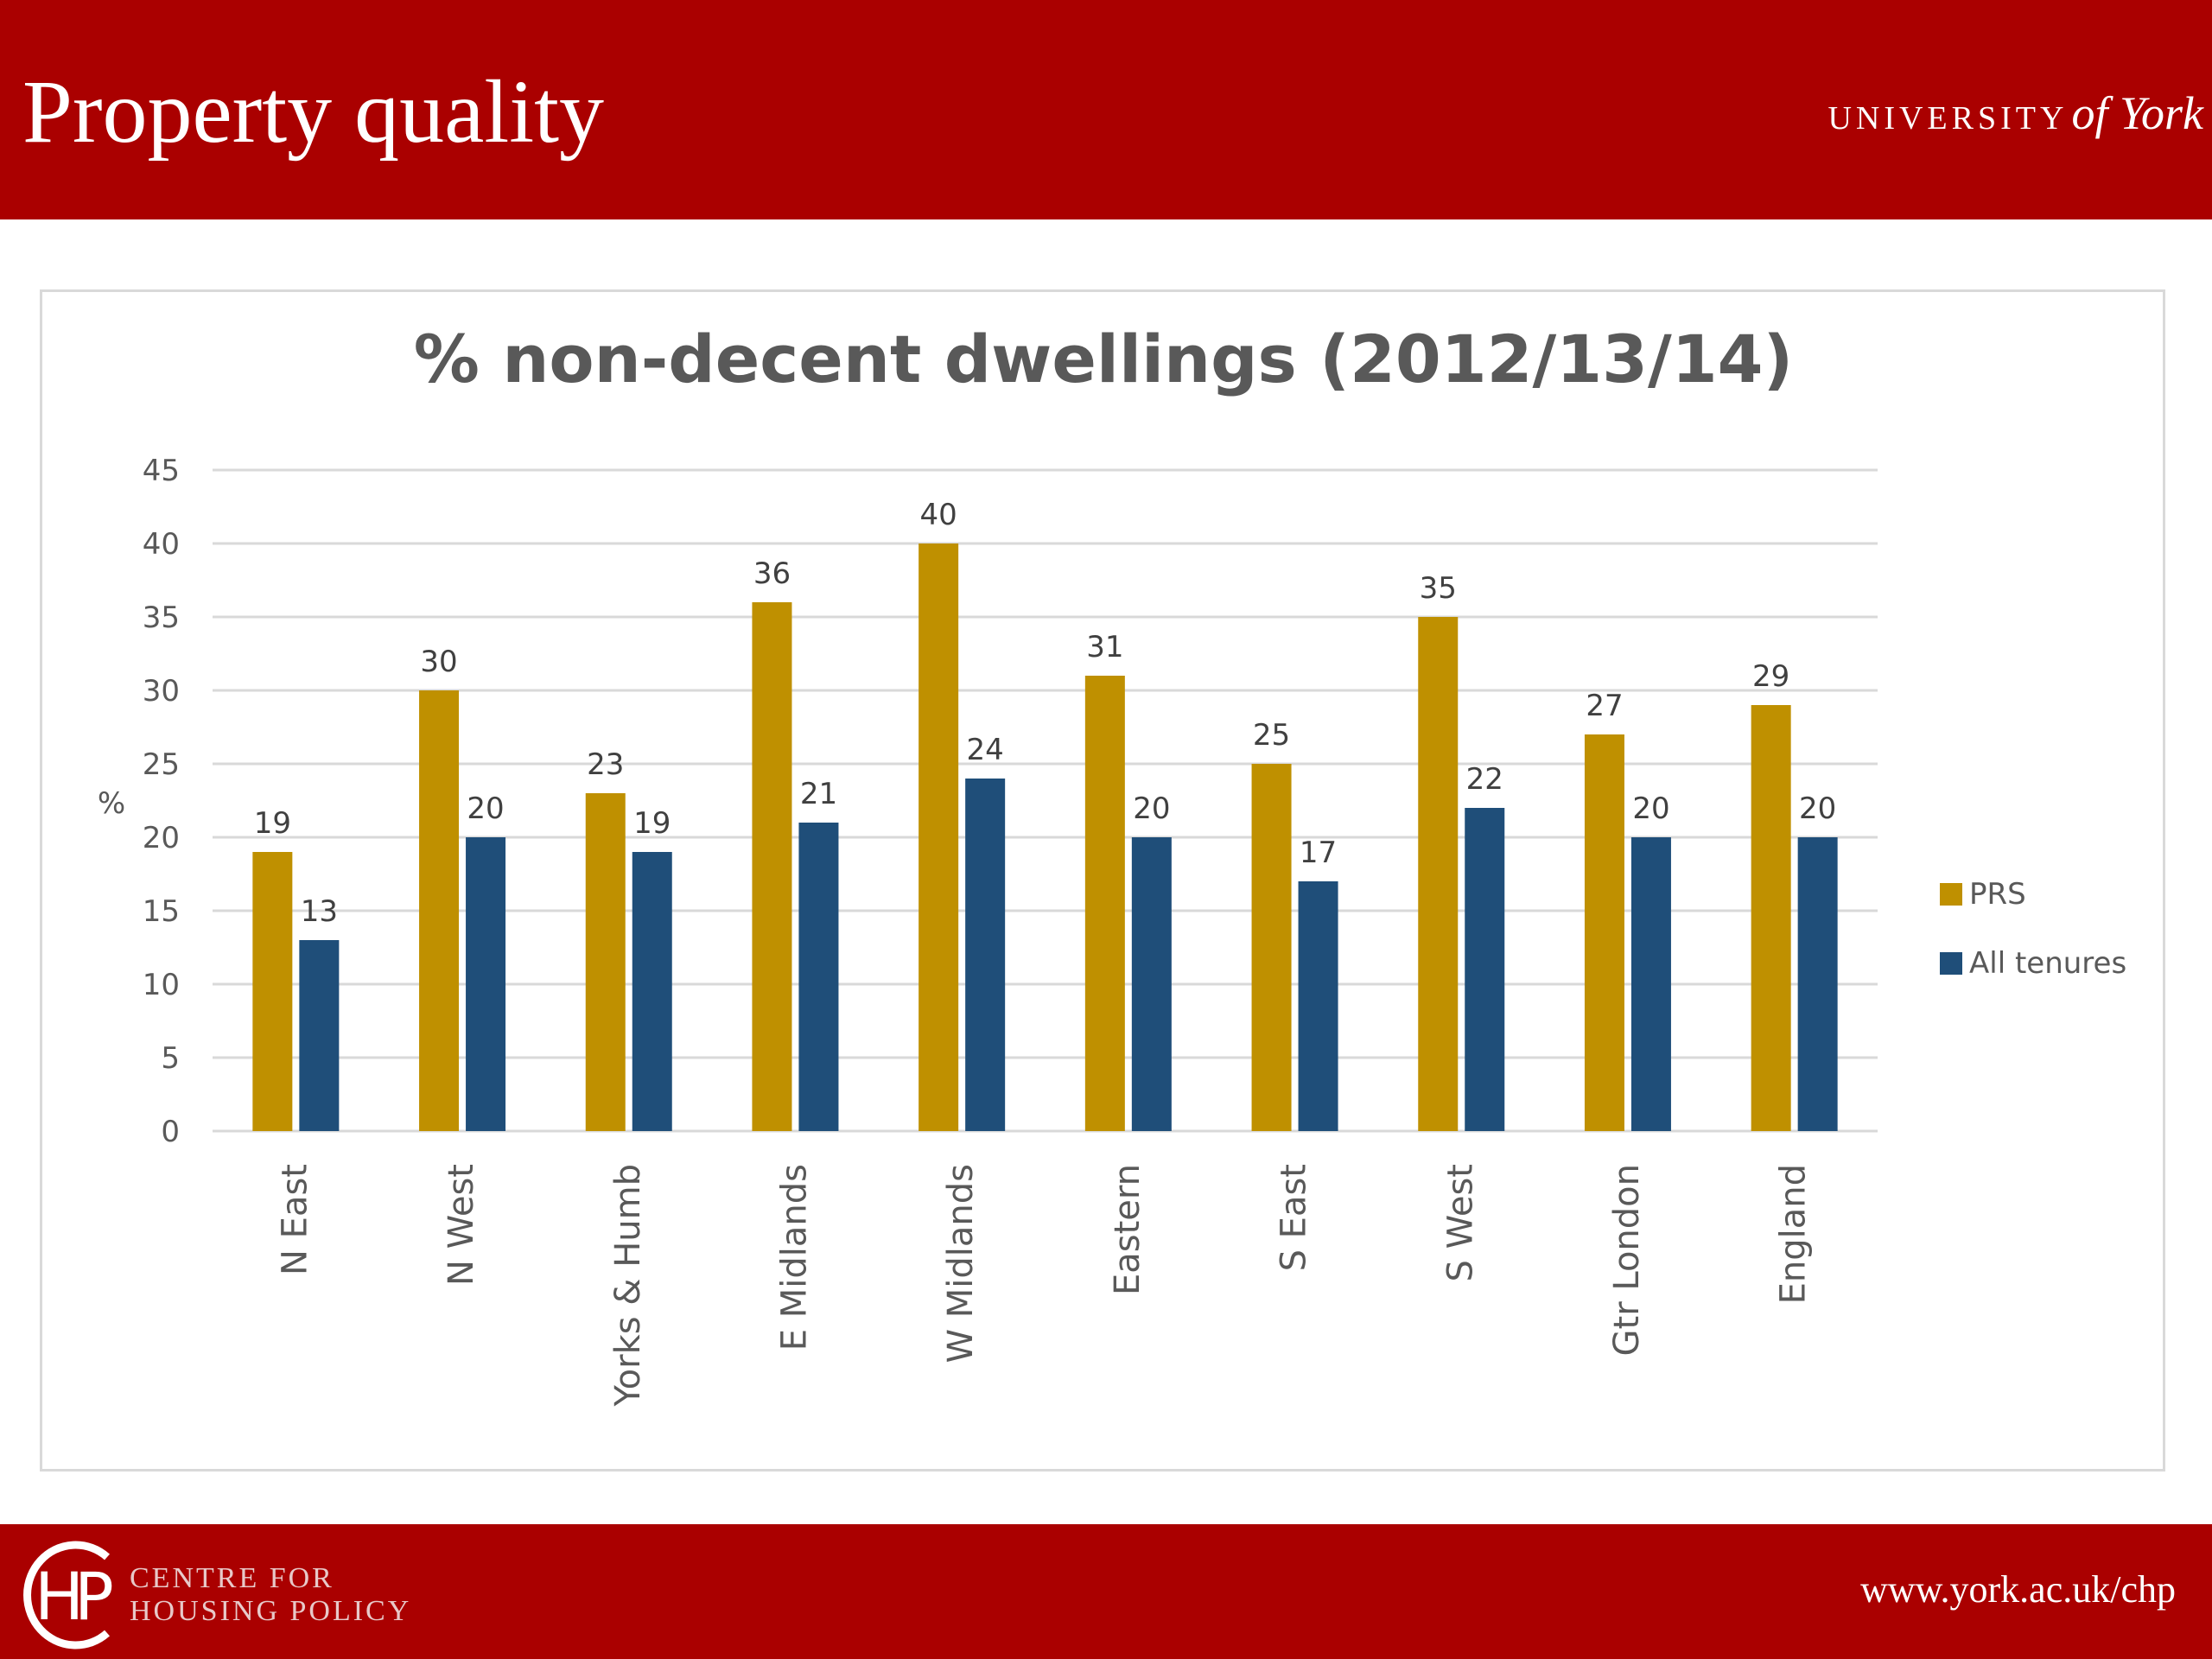  What do you see at coordinates (170, 1132) in the screenshot?
I see `y-tick-label: 0` at bounding box center [170, 1132].